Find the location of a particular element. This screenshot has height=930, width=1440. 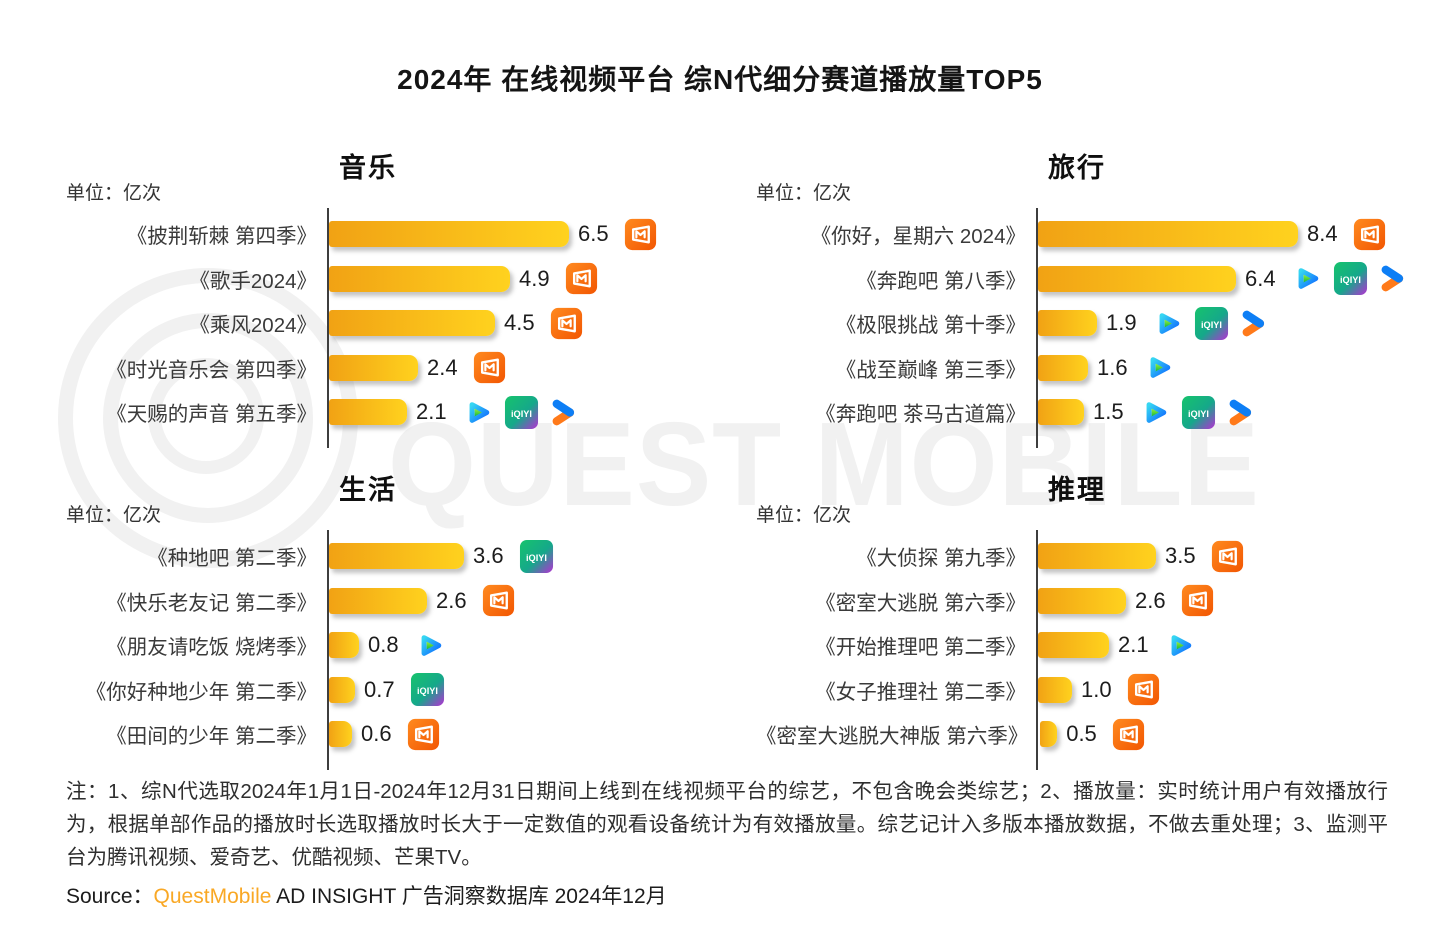

chart-row: 《种地吧 第二季》 3.6 iQIYI is located at coordinates (310, 556).